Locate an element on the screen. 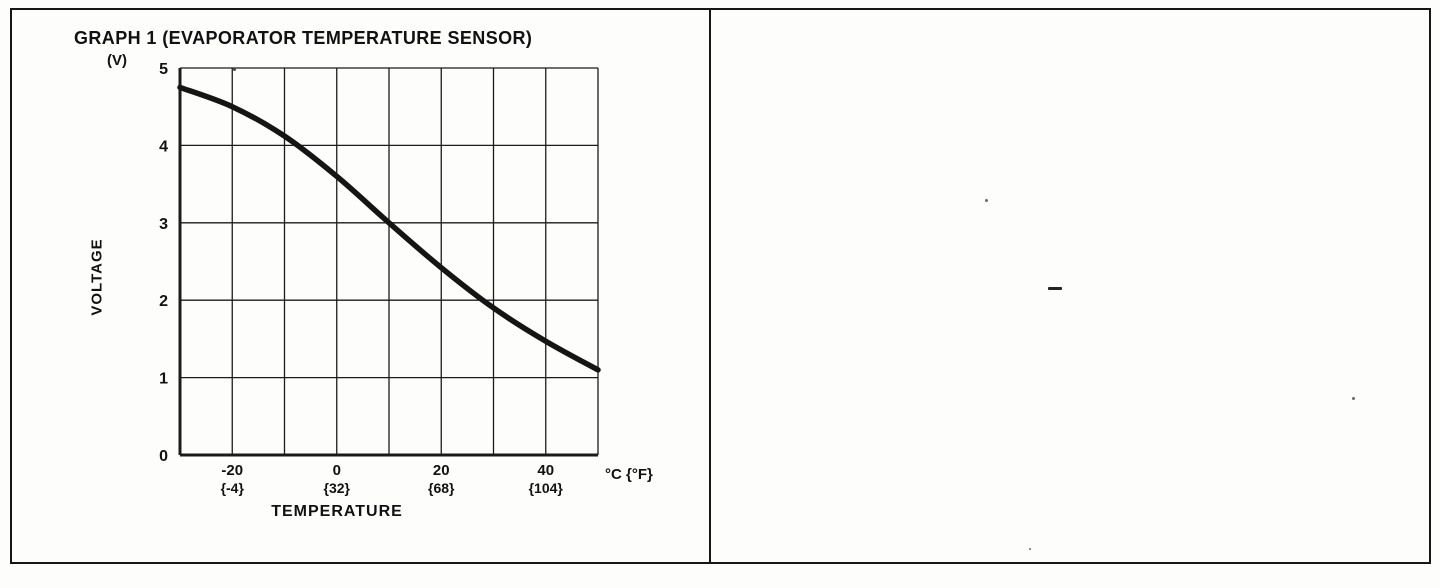 Image resolution: width=1440 pixels, height=588 pixels. y-axis-unit-label: (V) is located at coordinates (117, 60).